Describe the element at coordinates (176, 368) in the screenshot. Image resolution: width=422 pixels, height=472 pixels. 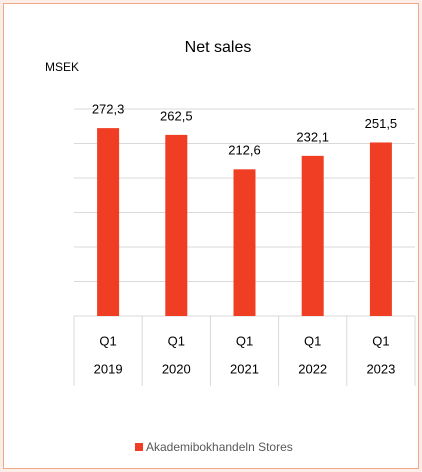
I see `x-tick-label: 2020` at that location.